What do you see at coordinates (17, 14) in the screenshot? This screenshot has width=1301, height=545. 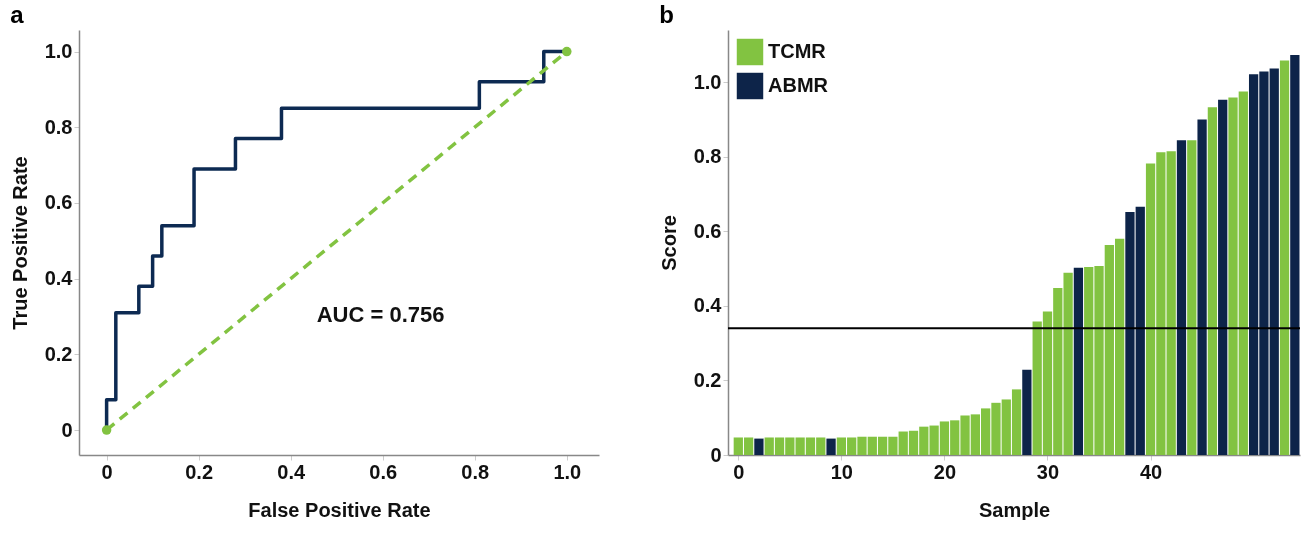 I see `chart-title: a` at bounding box center [17, 14].